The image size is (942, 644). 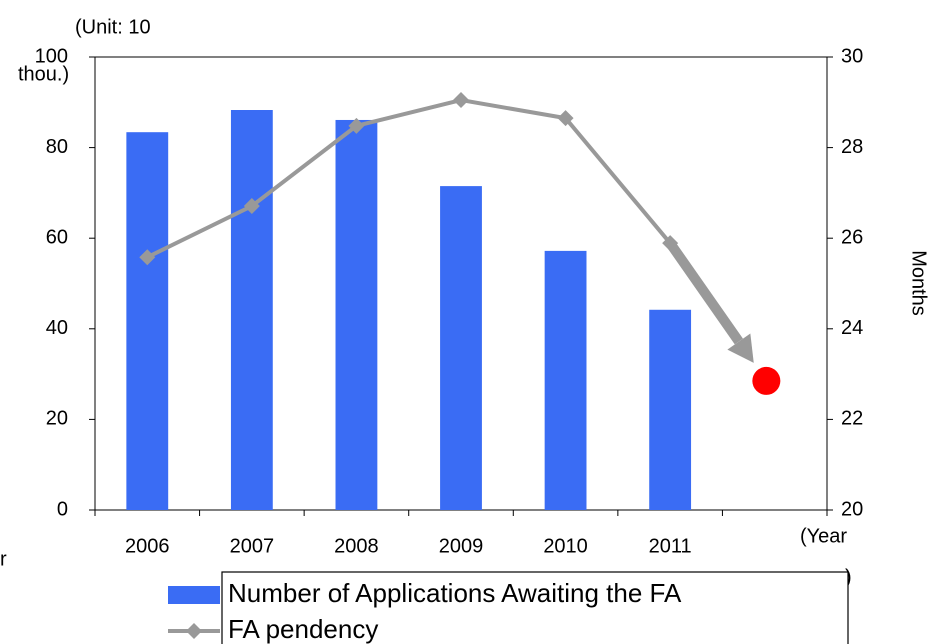 I want to click on y-tick-label: 40, so click(x=57, y=328).